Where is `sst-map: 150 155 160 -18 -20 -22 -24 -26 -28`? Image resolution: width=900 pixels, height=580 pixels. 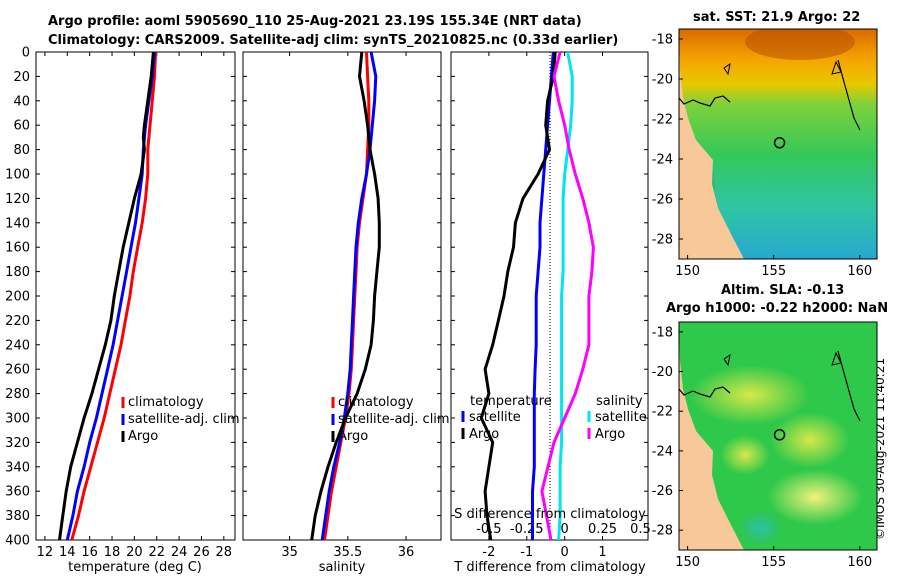
sst-map: 150 155 160 -18 -20 -22 -24 -26 -28 is located at coordinates (765, 154).